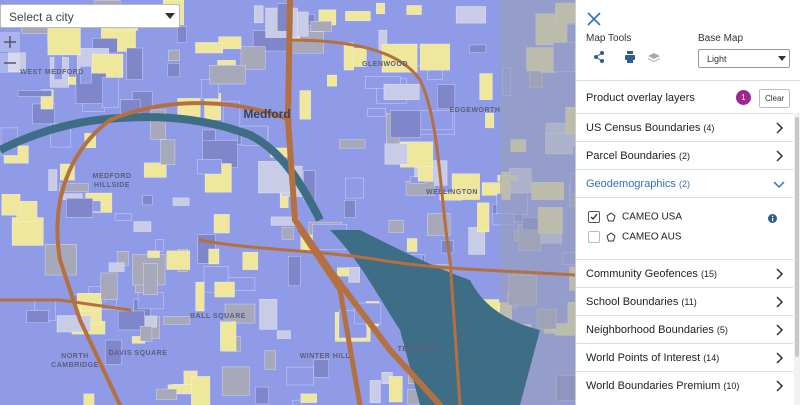 Image resolution: width=800 pixels, height=405 pixels. What do you see at coordinates (218, 316) in the screenshot?
I see `map-label: BALL SQUARE` at bounding box center [218, 316].